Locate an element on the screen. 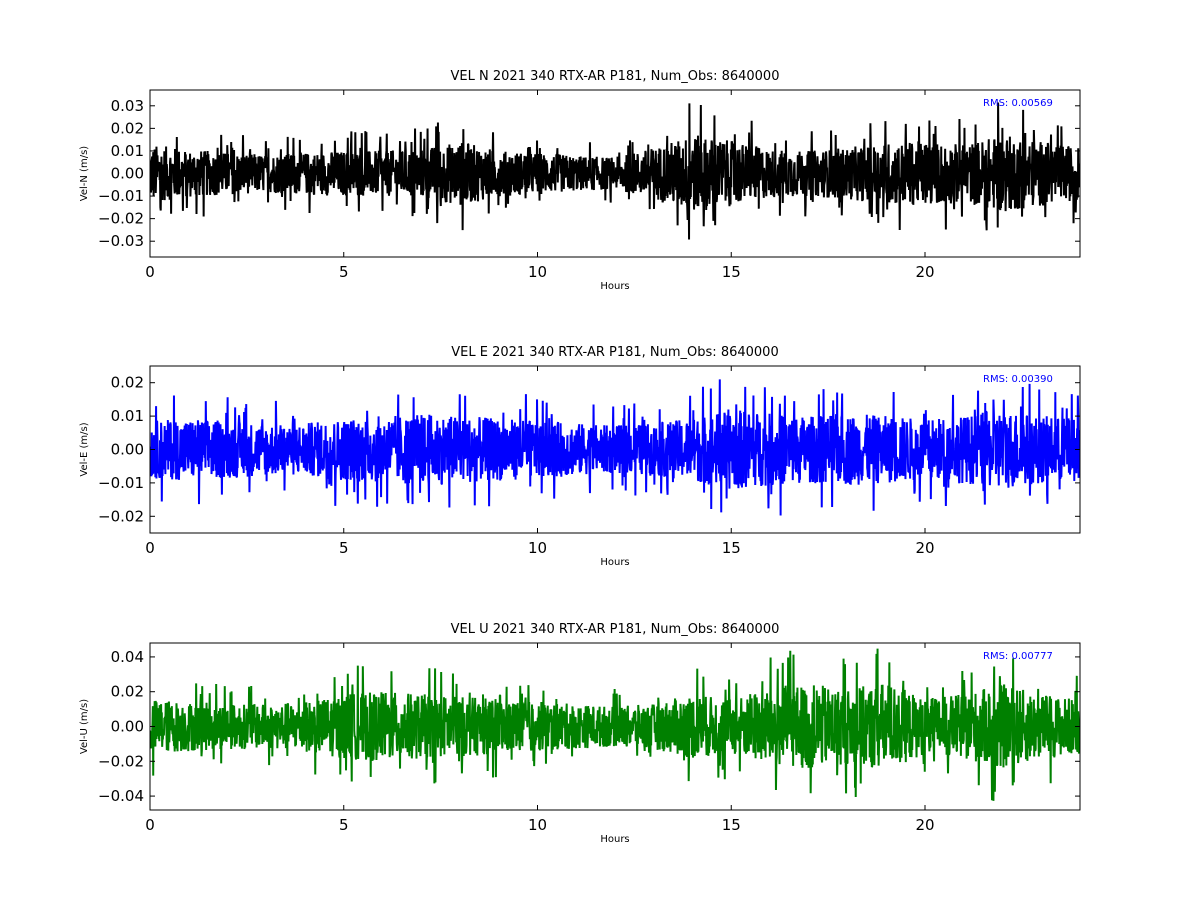 The height and width of the screenshot is (900, 1200). rms-annotation: RMS: 0.00777 is located at coordinates (1018, 656).